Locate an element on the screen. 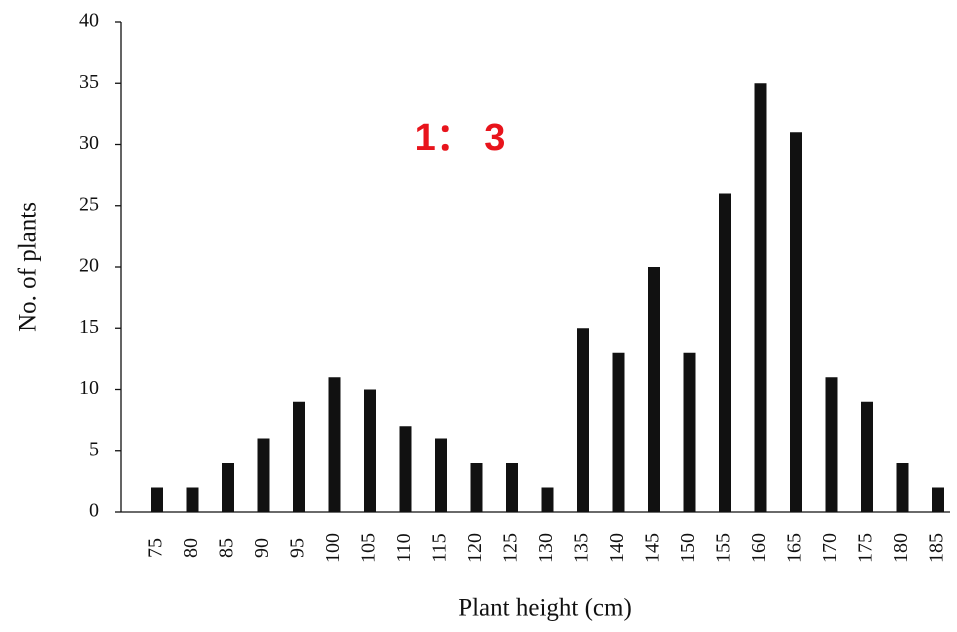 The image size is (957, 632). x-tick-label: 85 is located at coordinates (227, 548).